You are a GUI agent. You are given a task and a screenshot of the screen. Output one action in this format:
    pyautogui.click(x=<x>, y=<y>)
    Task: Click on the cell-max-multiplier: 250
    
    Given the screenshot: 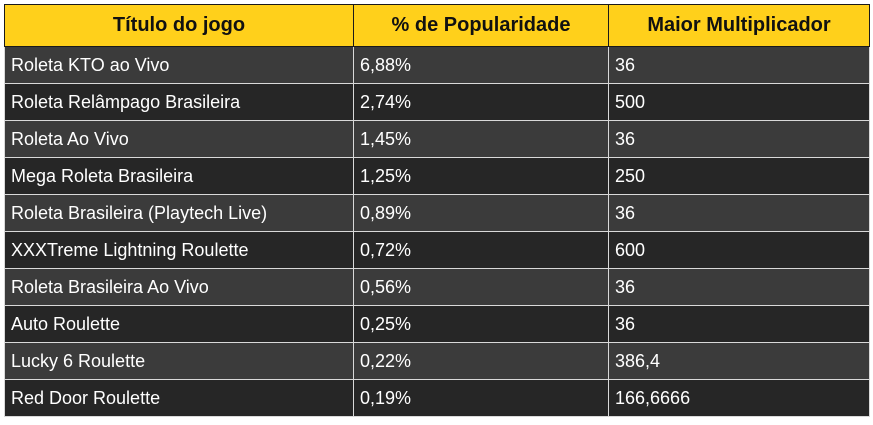 What is the action you would take?
    pyautogui.click(x=739, y=176)
    